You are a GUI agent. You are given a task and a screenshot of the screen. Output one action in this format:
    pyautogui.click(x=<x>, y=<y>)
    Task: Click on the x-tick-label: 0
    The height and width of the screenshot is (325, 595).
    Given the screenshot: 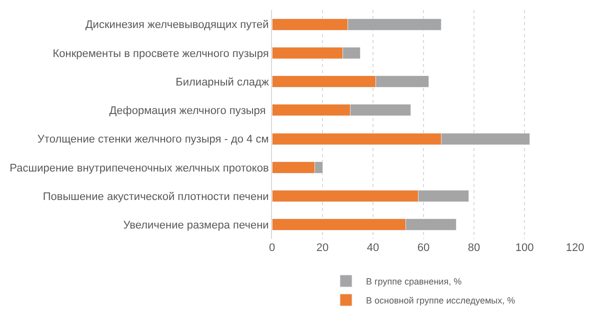 What is the action you would take?
    pyautogui.click(x=272, y=248)
    